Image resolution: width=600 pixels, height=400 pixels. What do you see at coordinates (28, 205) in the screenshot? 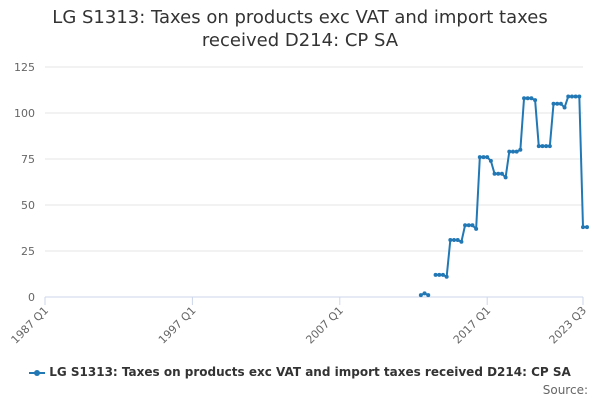
I see `y-tick-label: 50` at bounding box center [28, 205].